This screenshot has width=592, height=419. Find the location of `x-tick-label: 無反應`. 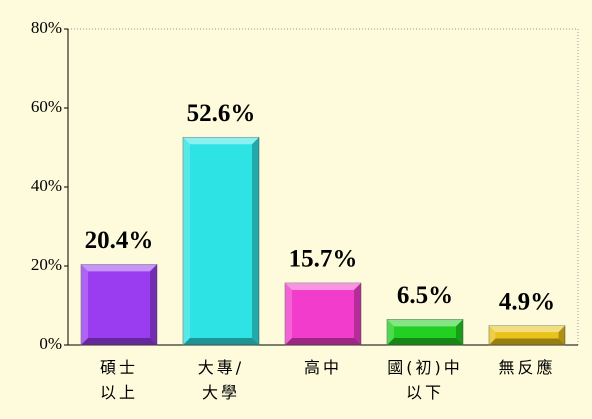

x-tick-label: 無反應 is located at coordinates (527, 367).